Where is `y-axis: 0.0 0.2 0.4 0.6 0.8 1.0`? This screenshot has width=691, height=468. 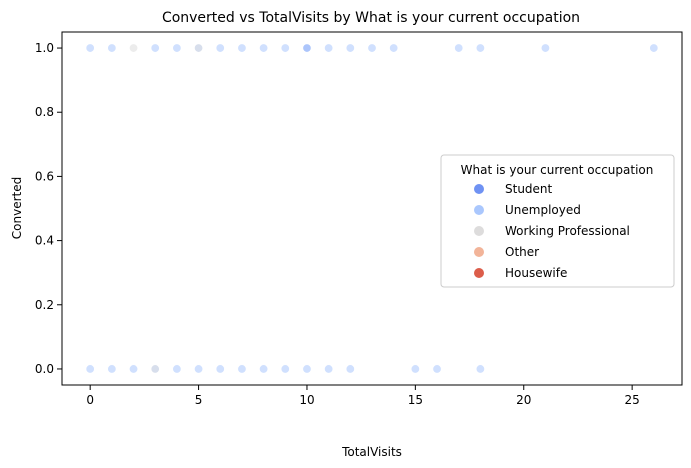 y-axis: 0.0 0.2 0.4 0.6 0.8 1.0 is located at coordinates (48, 208).